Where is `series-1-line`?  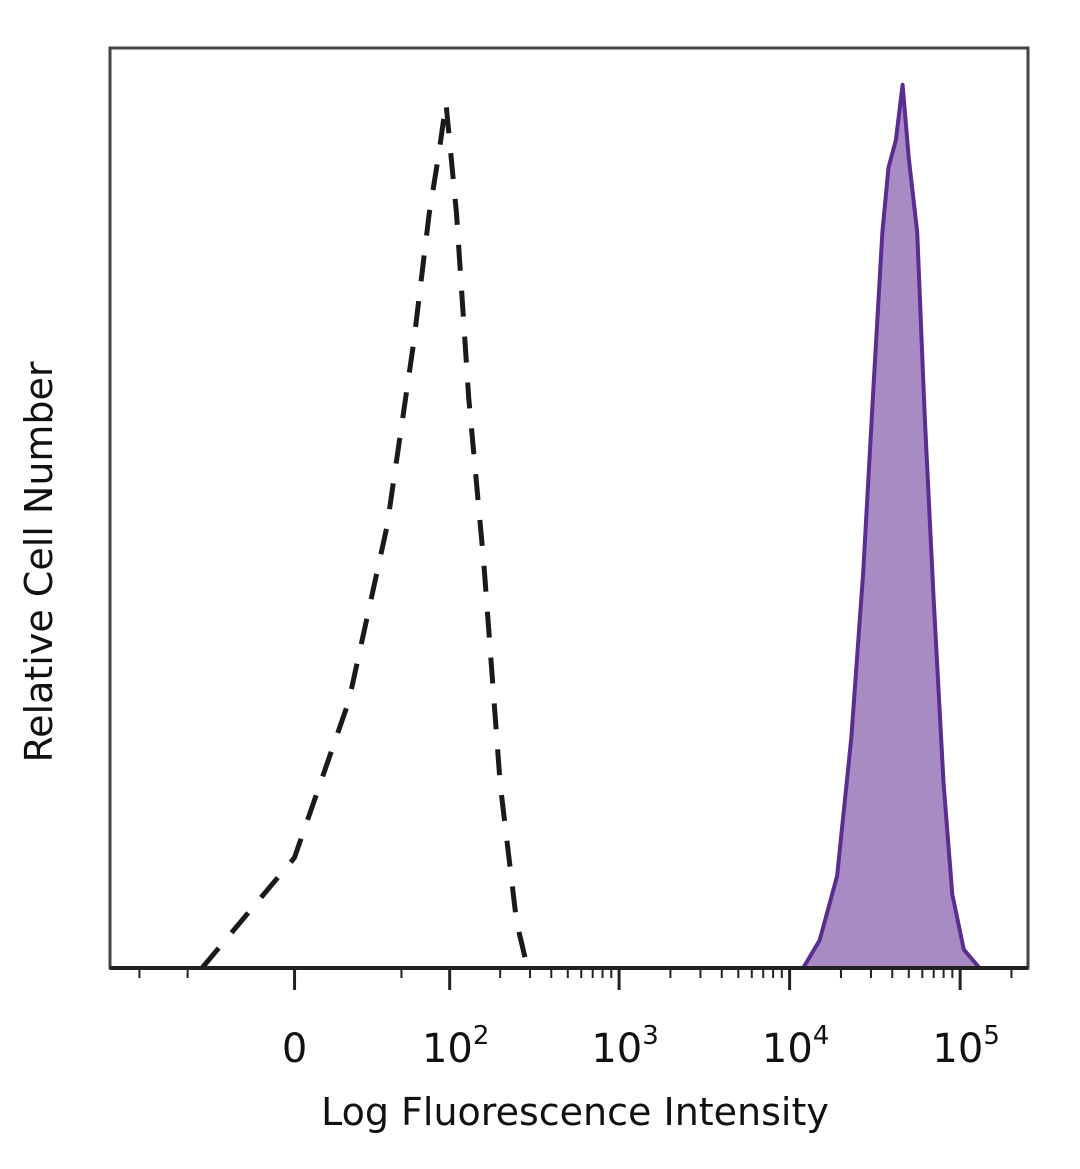 series-1-line is located at coordinates (891, 526).